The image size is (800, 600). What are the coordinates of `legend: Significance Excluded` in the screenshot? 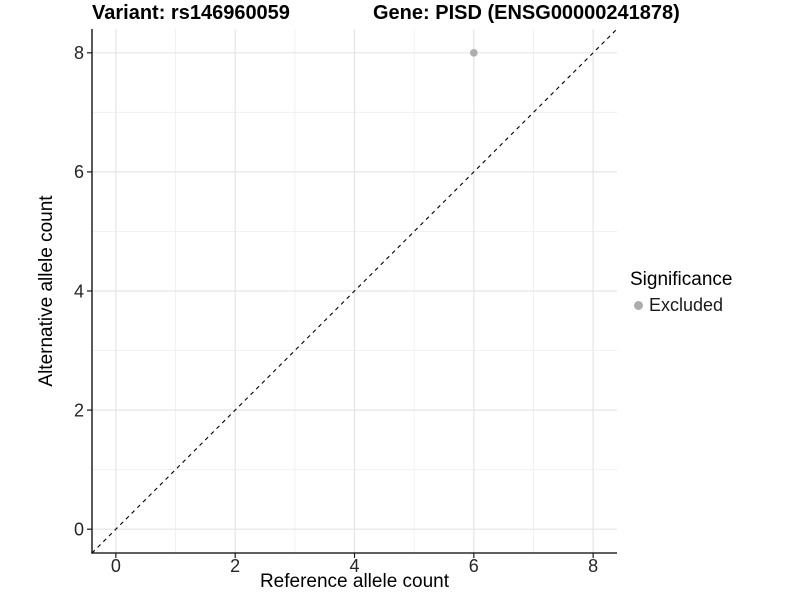 It's located at (681, 292).